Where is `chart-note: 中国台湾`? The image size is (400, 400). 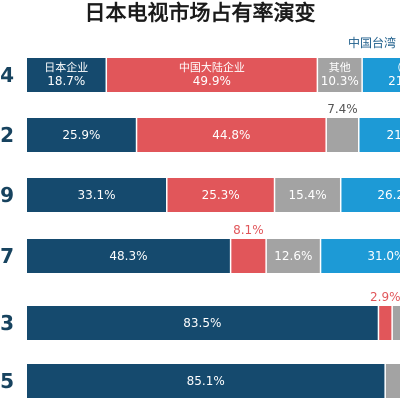
chart-note: 中国台湾 is located at coordinates (372, 42).